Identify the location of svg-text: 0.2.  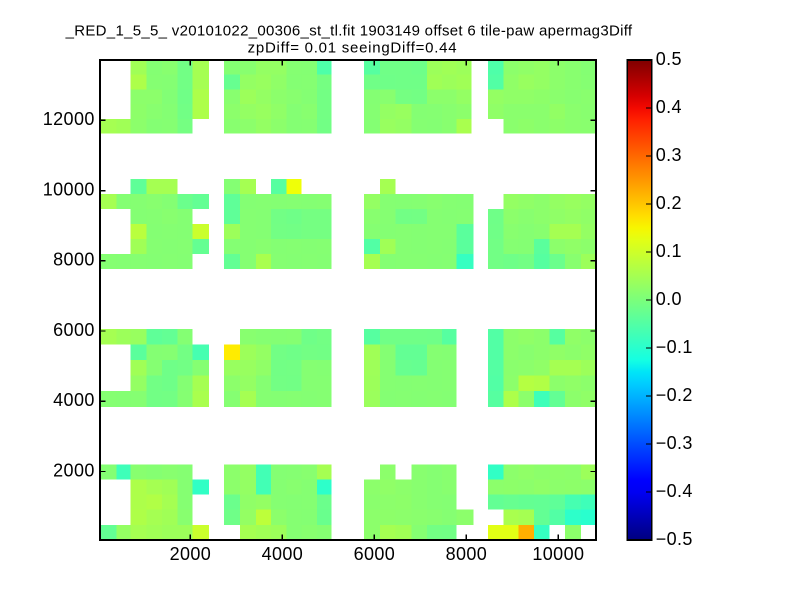
(669, 203).